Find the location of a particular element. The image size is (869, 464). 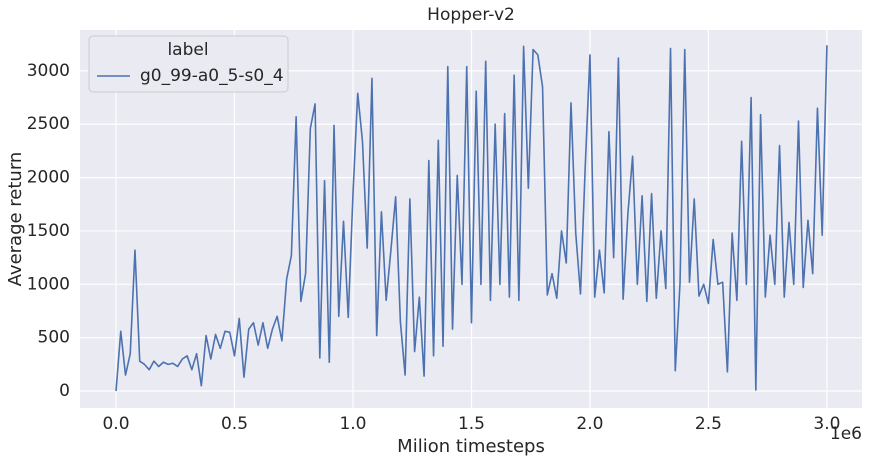

legend-label: g0_99-a0_5-s0_4 is located at coordinates (212, 76).